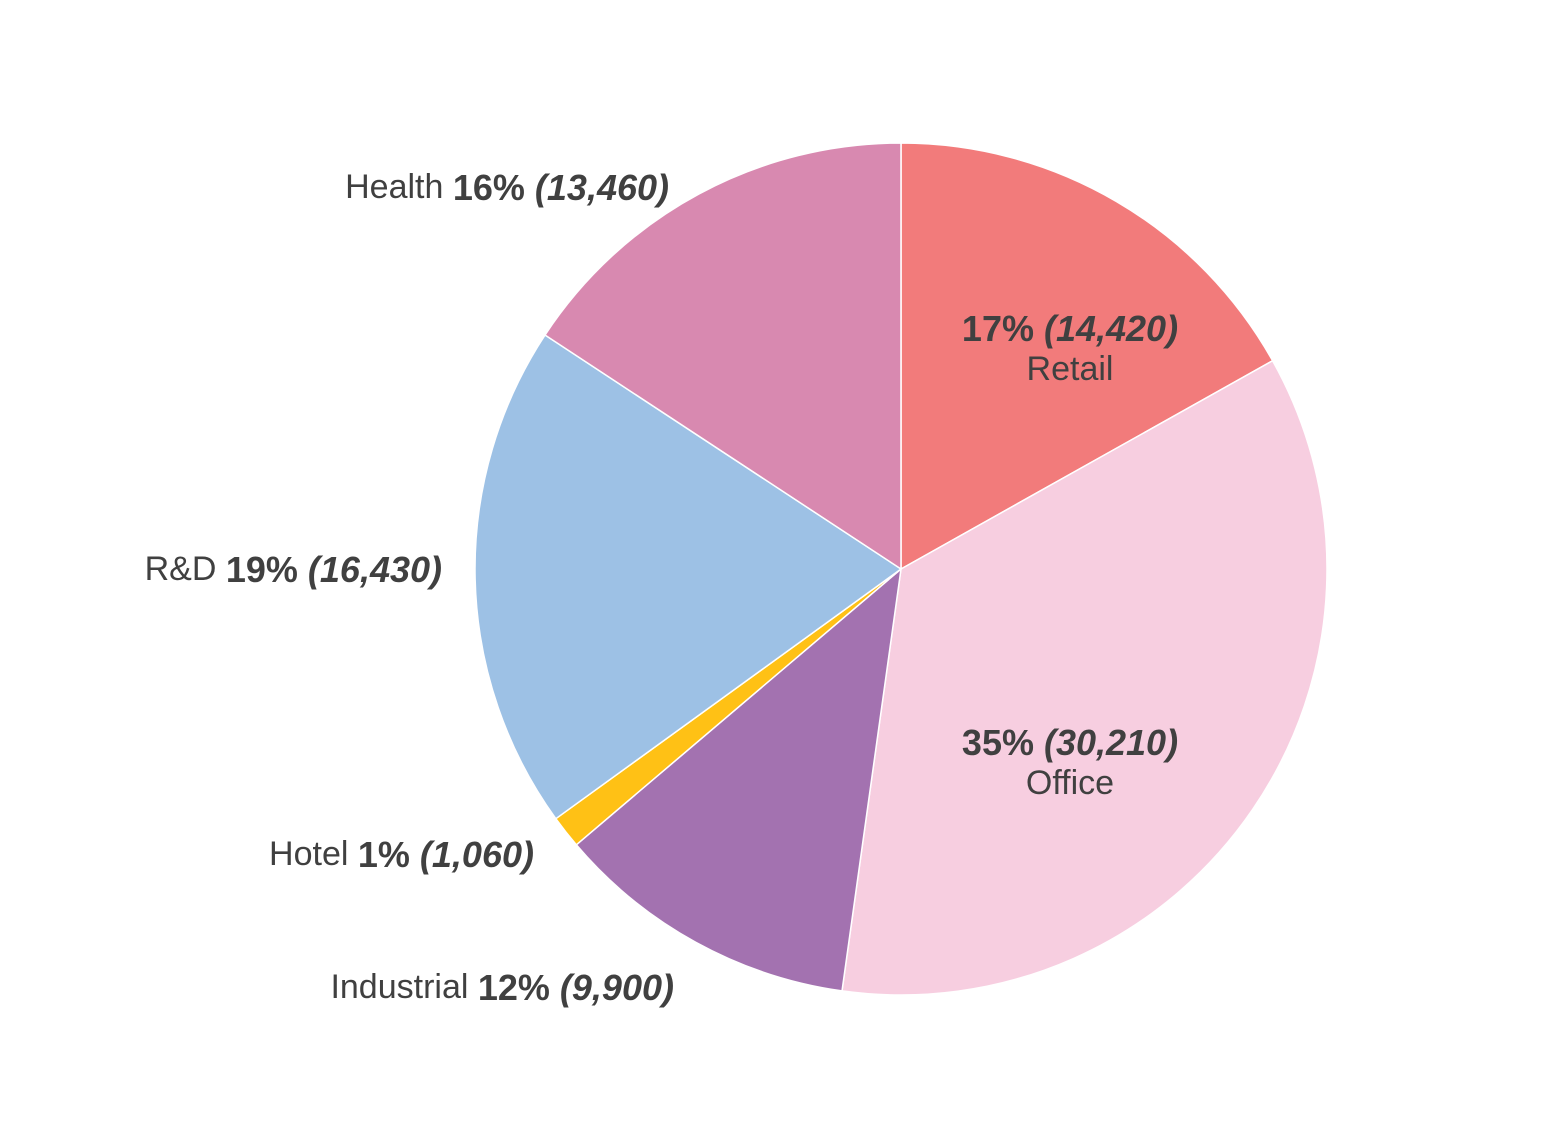 Image resolution: width=1563 pixels, height=1146 pixels. I want to click on slice-label-office: 35% (30,210), so click(1070, 742).